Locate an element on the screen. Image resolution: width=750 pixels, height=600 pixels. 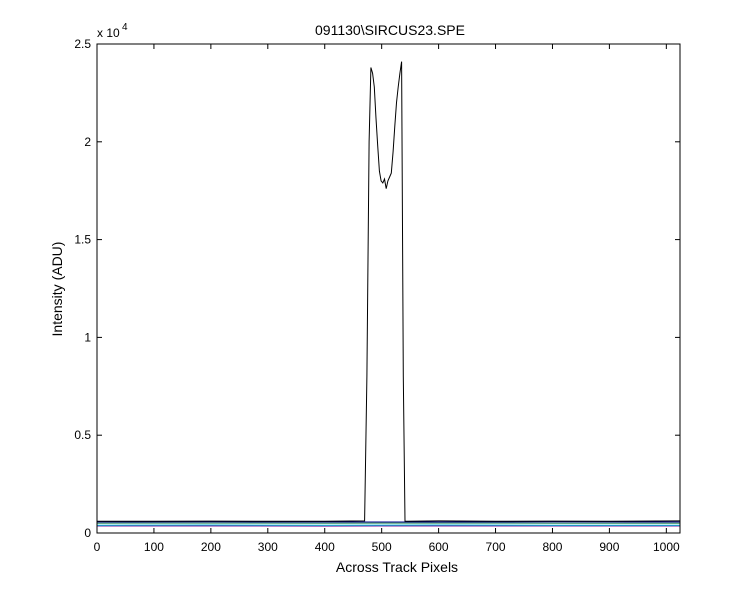
y-exponent-base: x 10 is located at coordinates (108, 33).